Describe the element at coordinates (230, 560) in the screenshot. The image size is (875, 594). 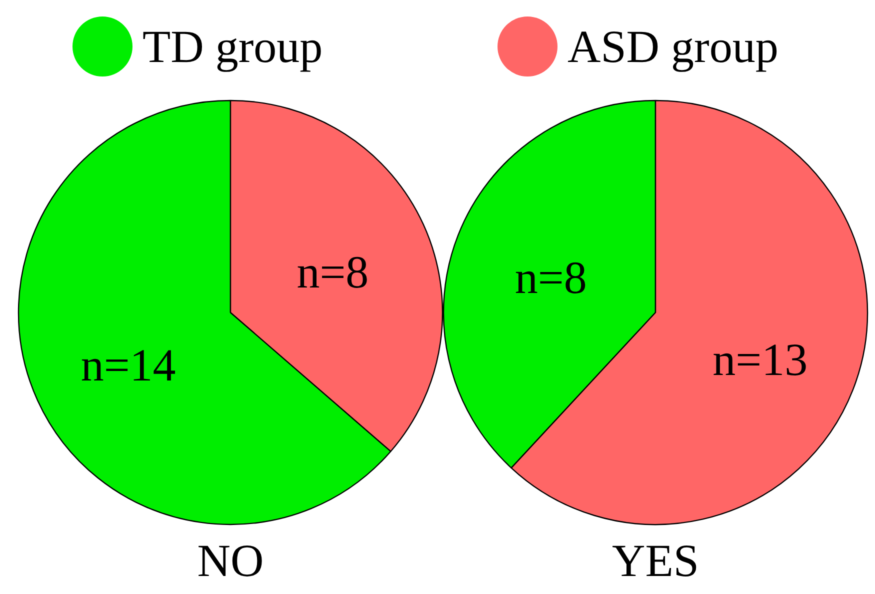
I see `text: NO` at that location.